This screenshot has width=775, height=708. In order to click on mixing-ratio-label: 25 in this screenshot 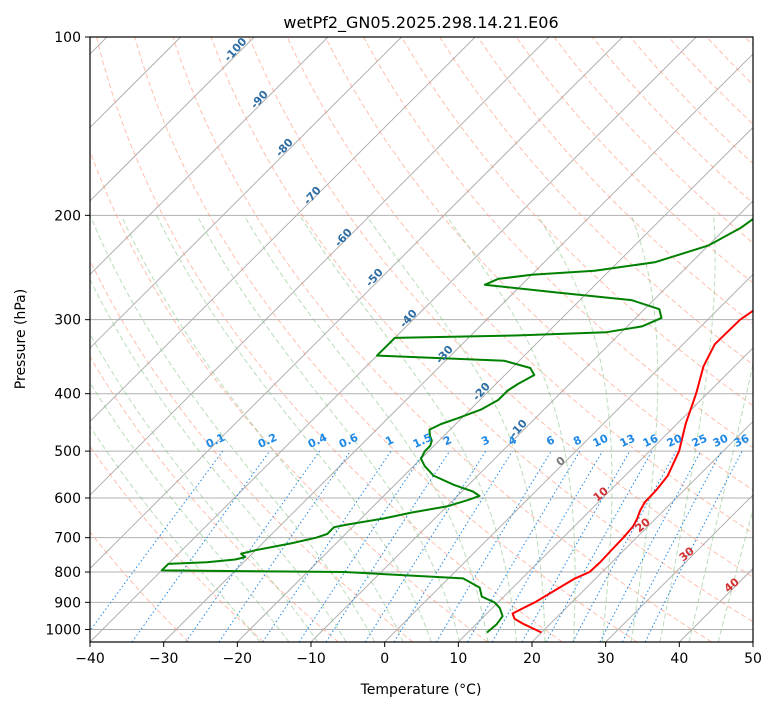, I will do `click(699, 441)`.